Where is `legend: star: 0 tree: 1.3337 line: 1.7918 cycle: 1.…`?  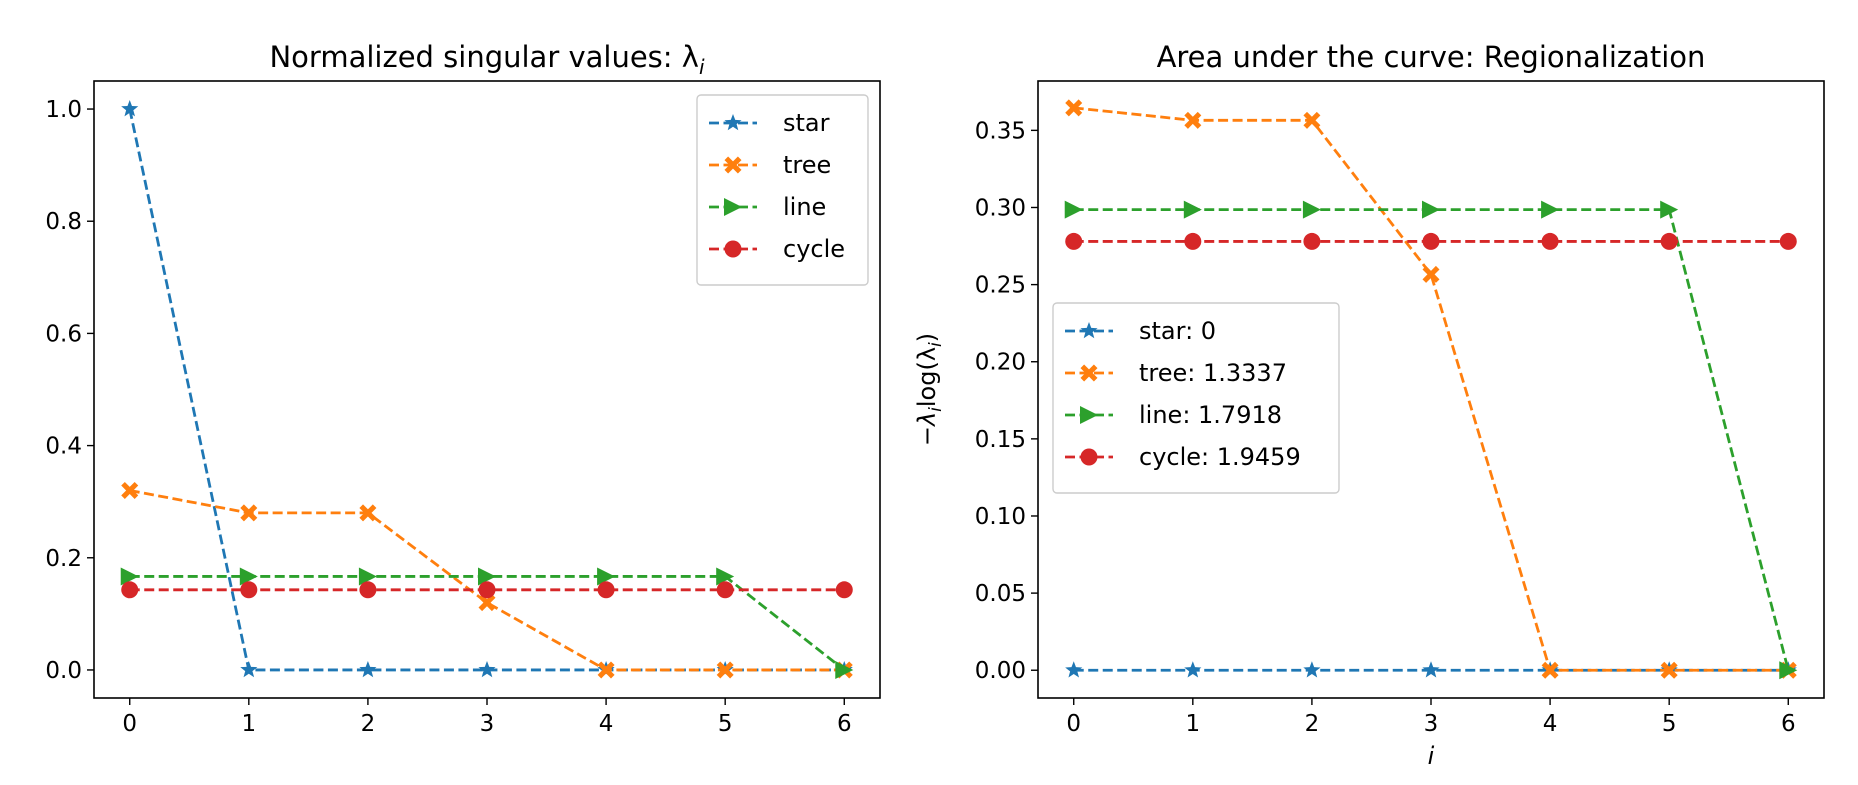 legend: star: 0 tree: 1.3337 line: 1.7918 cycle: 1.… is located at coordinates (1196, 398).